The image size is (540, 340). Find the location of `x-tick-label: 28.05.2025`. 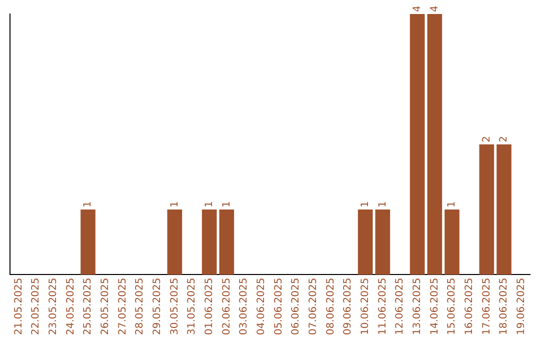

x-tick-label: 28.05.2025 is located at coordinates (140, 307).